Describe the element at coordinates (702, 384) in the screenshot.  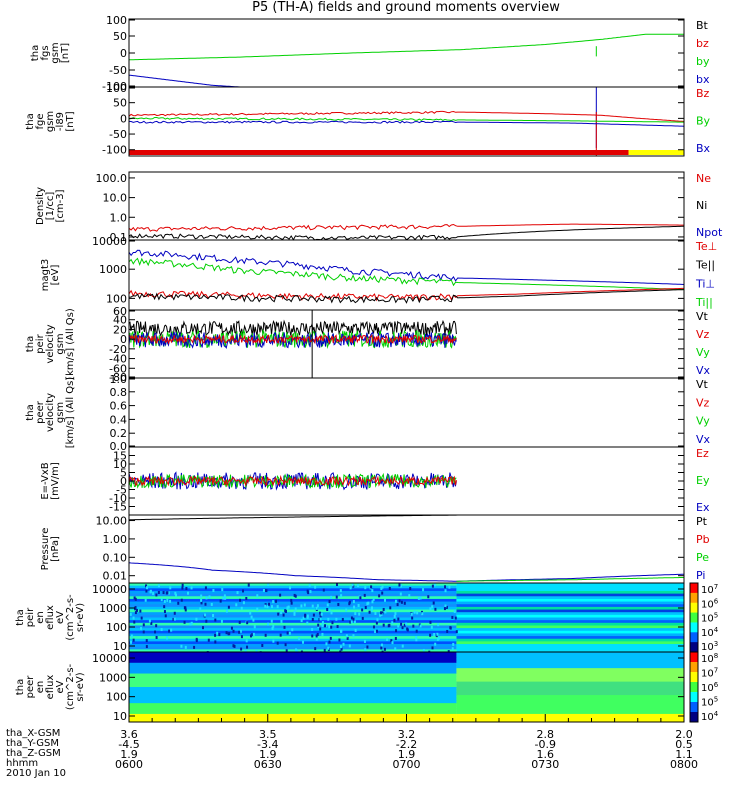
I see `legend-entry: Vt` at that location.